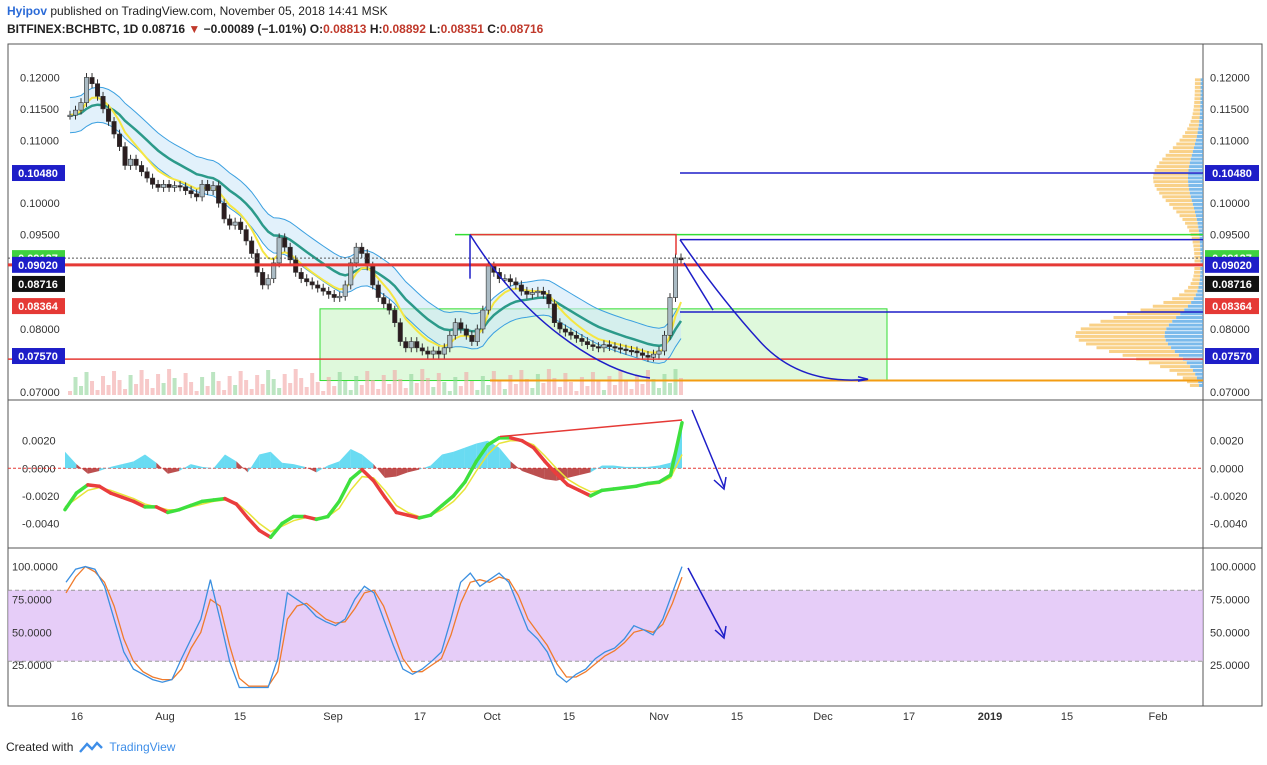 The height and width of the screenshot is (765, 1267). Describe the element at coordinates (40, 497) in the screenshot. I see `macd-tick-label: -0.0020` at that location.